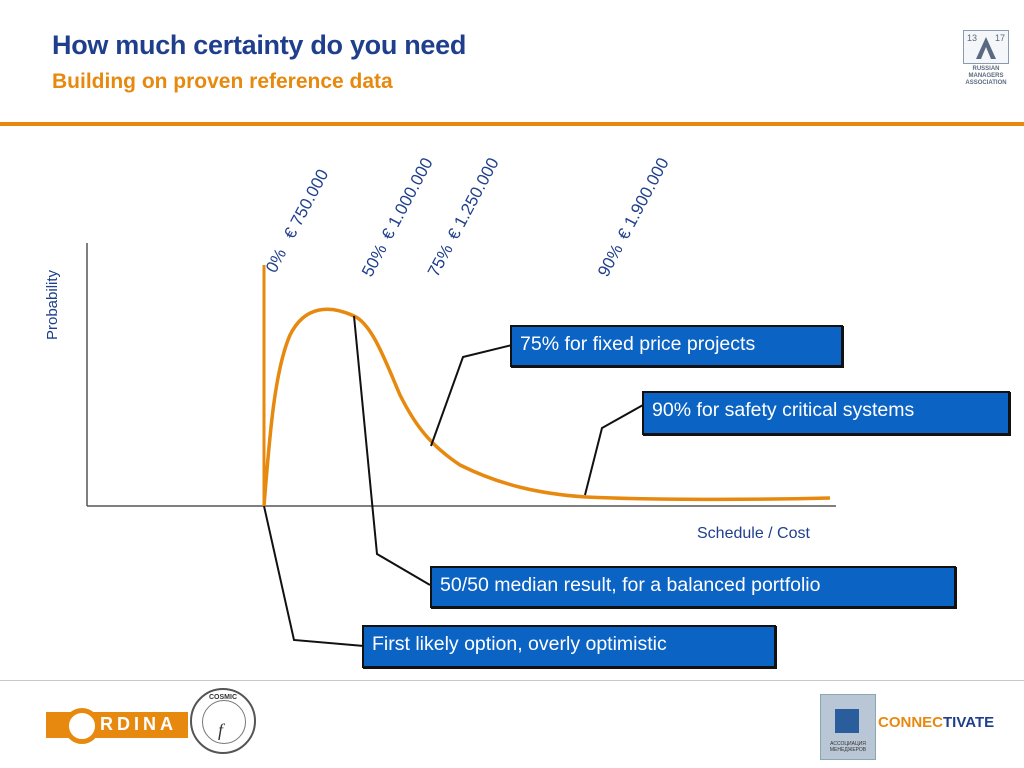 The image size is (1024, 768). I want to click on page-subtitle: Building on proven reference data, so click(222, 81).